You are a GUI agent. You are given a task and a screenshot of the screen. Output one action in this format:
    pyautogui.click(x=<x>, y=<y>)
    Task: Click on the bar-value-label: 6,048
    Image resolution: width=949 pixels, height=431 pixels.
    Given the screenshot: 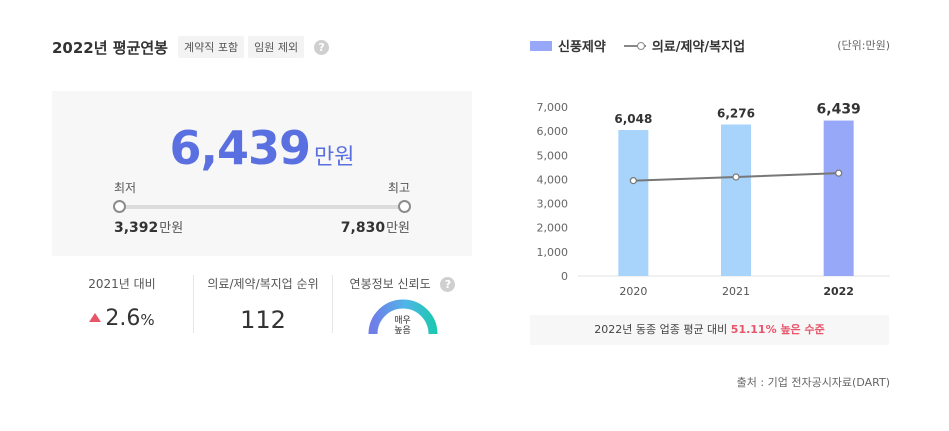 What is the action you would take?
    pyautogui.click(x=633, y=119)
    